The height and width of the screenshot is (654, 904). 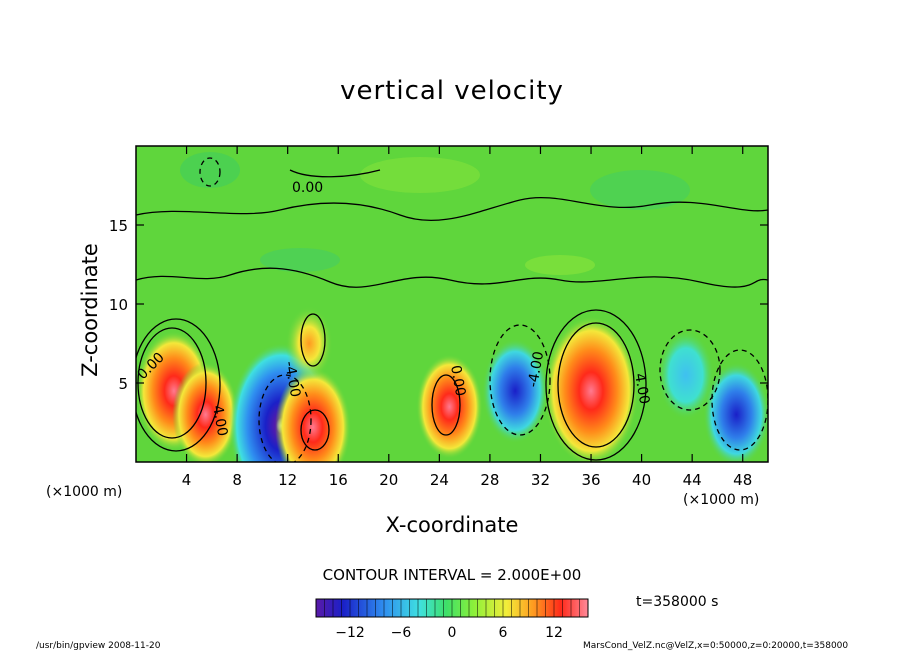 I want to click on colorbar-tick-label: −6, so click(x=401, y=633).